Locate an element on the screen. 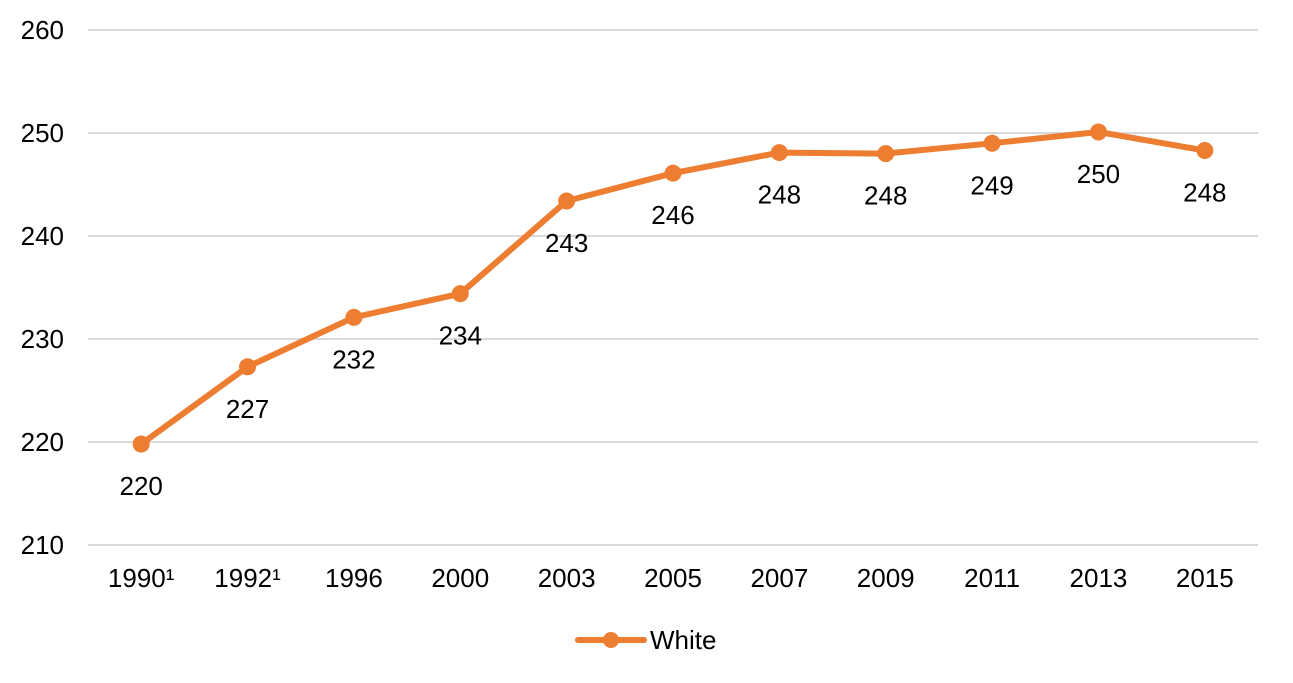 The width and height of the screenshot is (1293, 683). data-label: 249 is located at coordinates (991, 185).